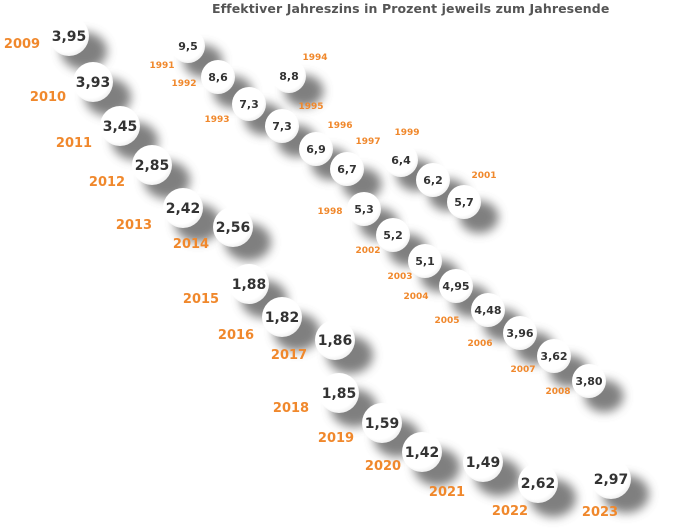 This screenshot has width=678, height=532. I want to click on year-label-2003: 2003, so click(399, 277).